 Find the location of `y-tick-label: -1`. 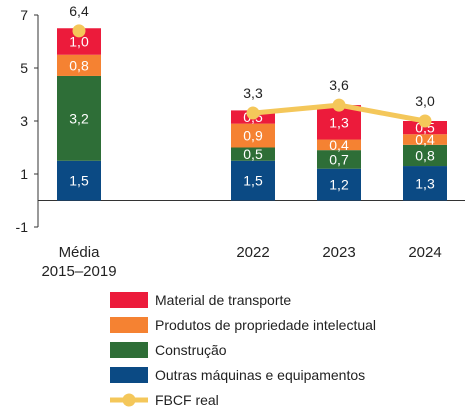

y-tick-label: -1 is located at coordinates (22, 227).